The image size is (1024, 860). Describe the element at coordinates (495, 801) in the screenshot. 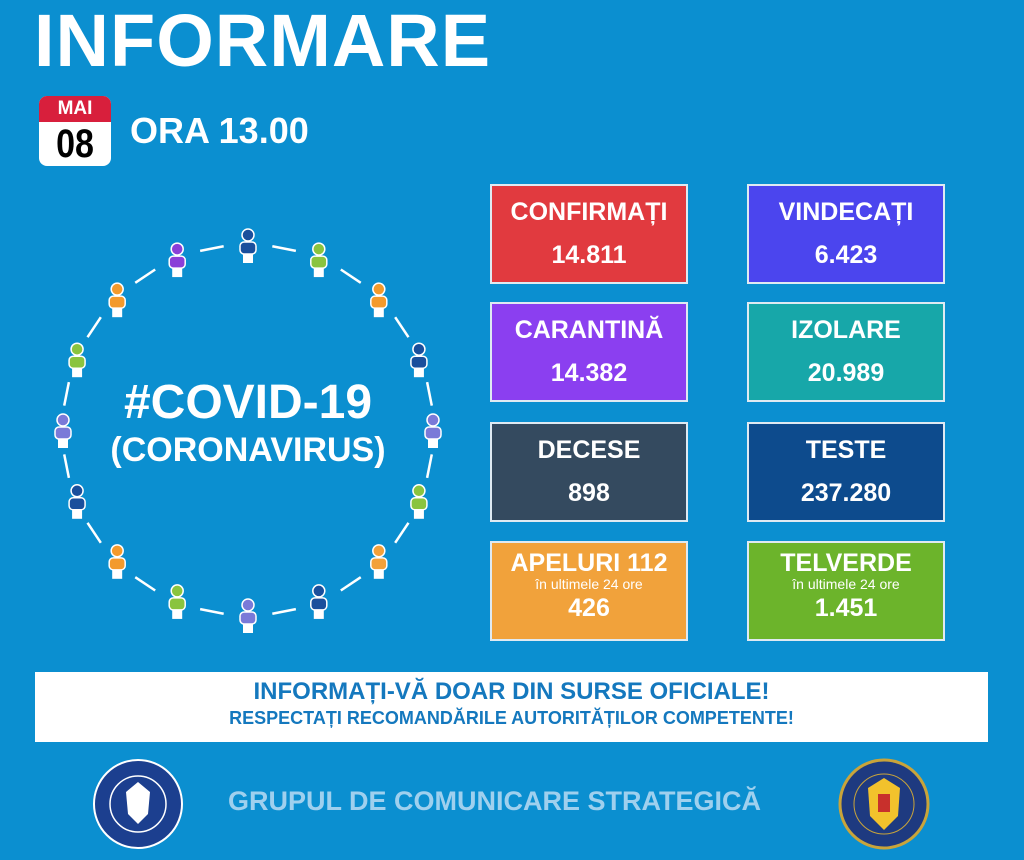

I see `footer-text: GRUPUL DE COMUNICARE STRATEGICĂ` at that location.